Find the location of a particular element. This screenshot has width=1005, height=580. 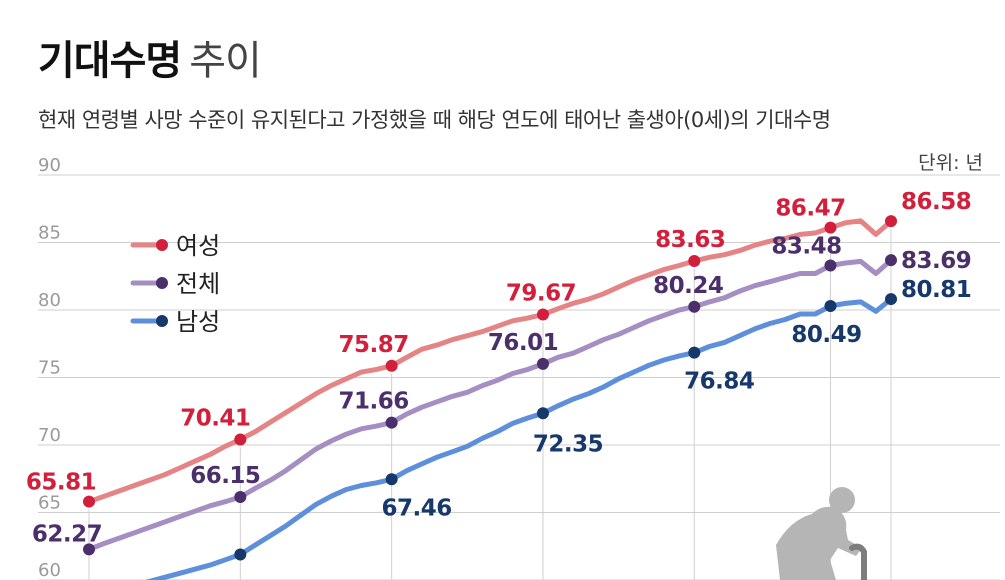

point-total-2019 is located at coordinates (830, 265).